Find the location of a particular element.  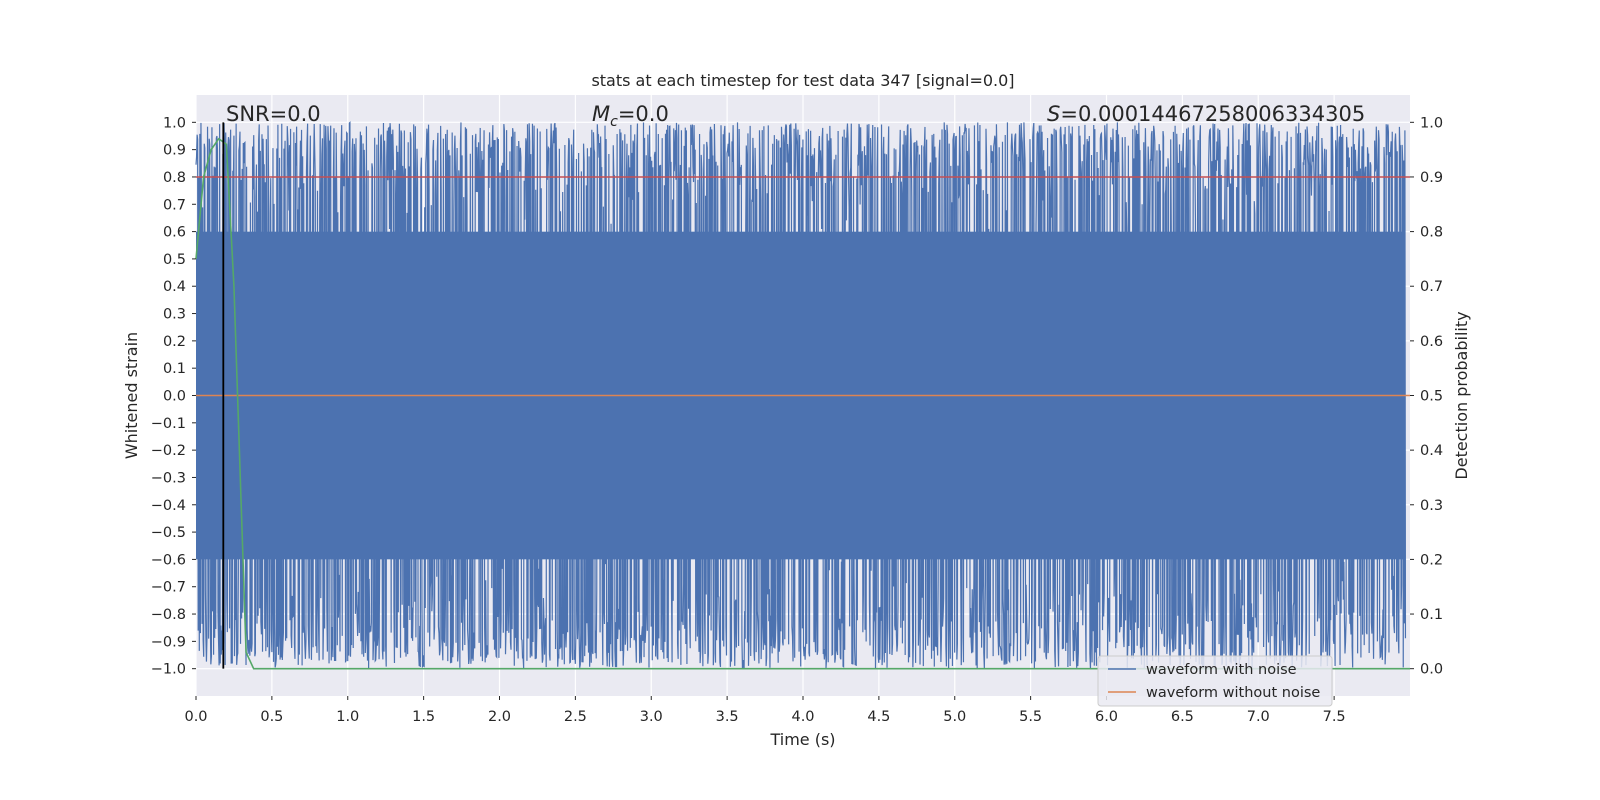

y-tick-label: 0.5 is located at coordinates (174, 260).